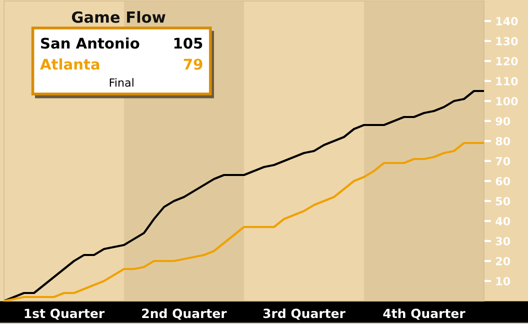  Describe the element at coordinates (503, 241) in the screenshot. I see `y-tick-label: 30` at that location.